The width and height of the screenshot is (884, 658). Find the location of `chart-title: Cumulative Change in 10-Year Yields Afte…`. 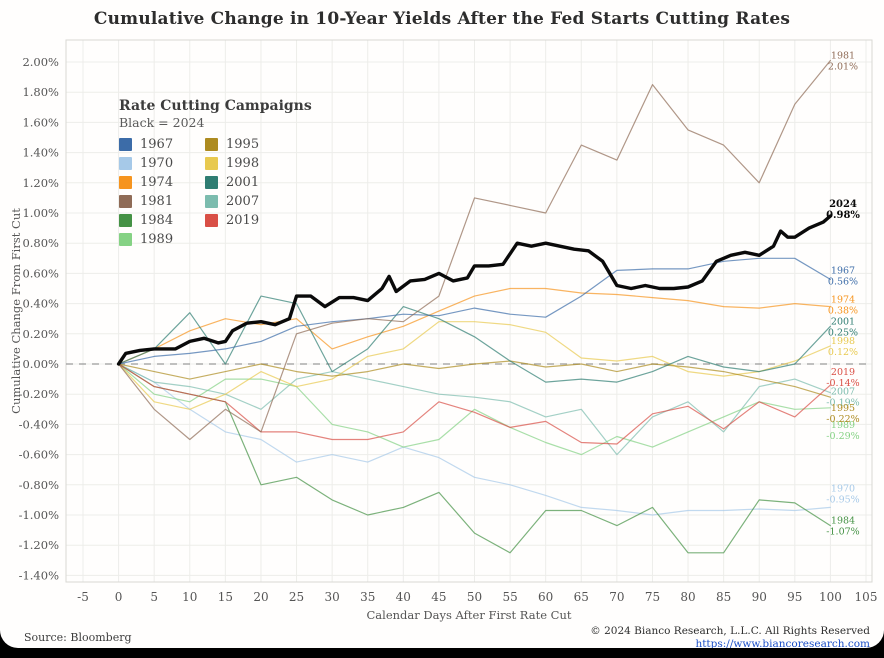

chart-title: Cumulative Change in 10-Year Yields Afte… is located at coordinates (442, 19).